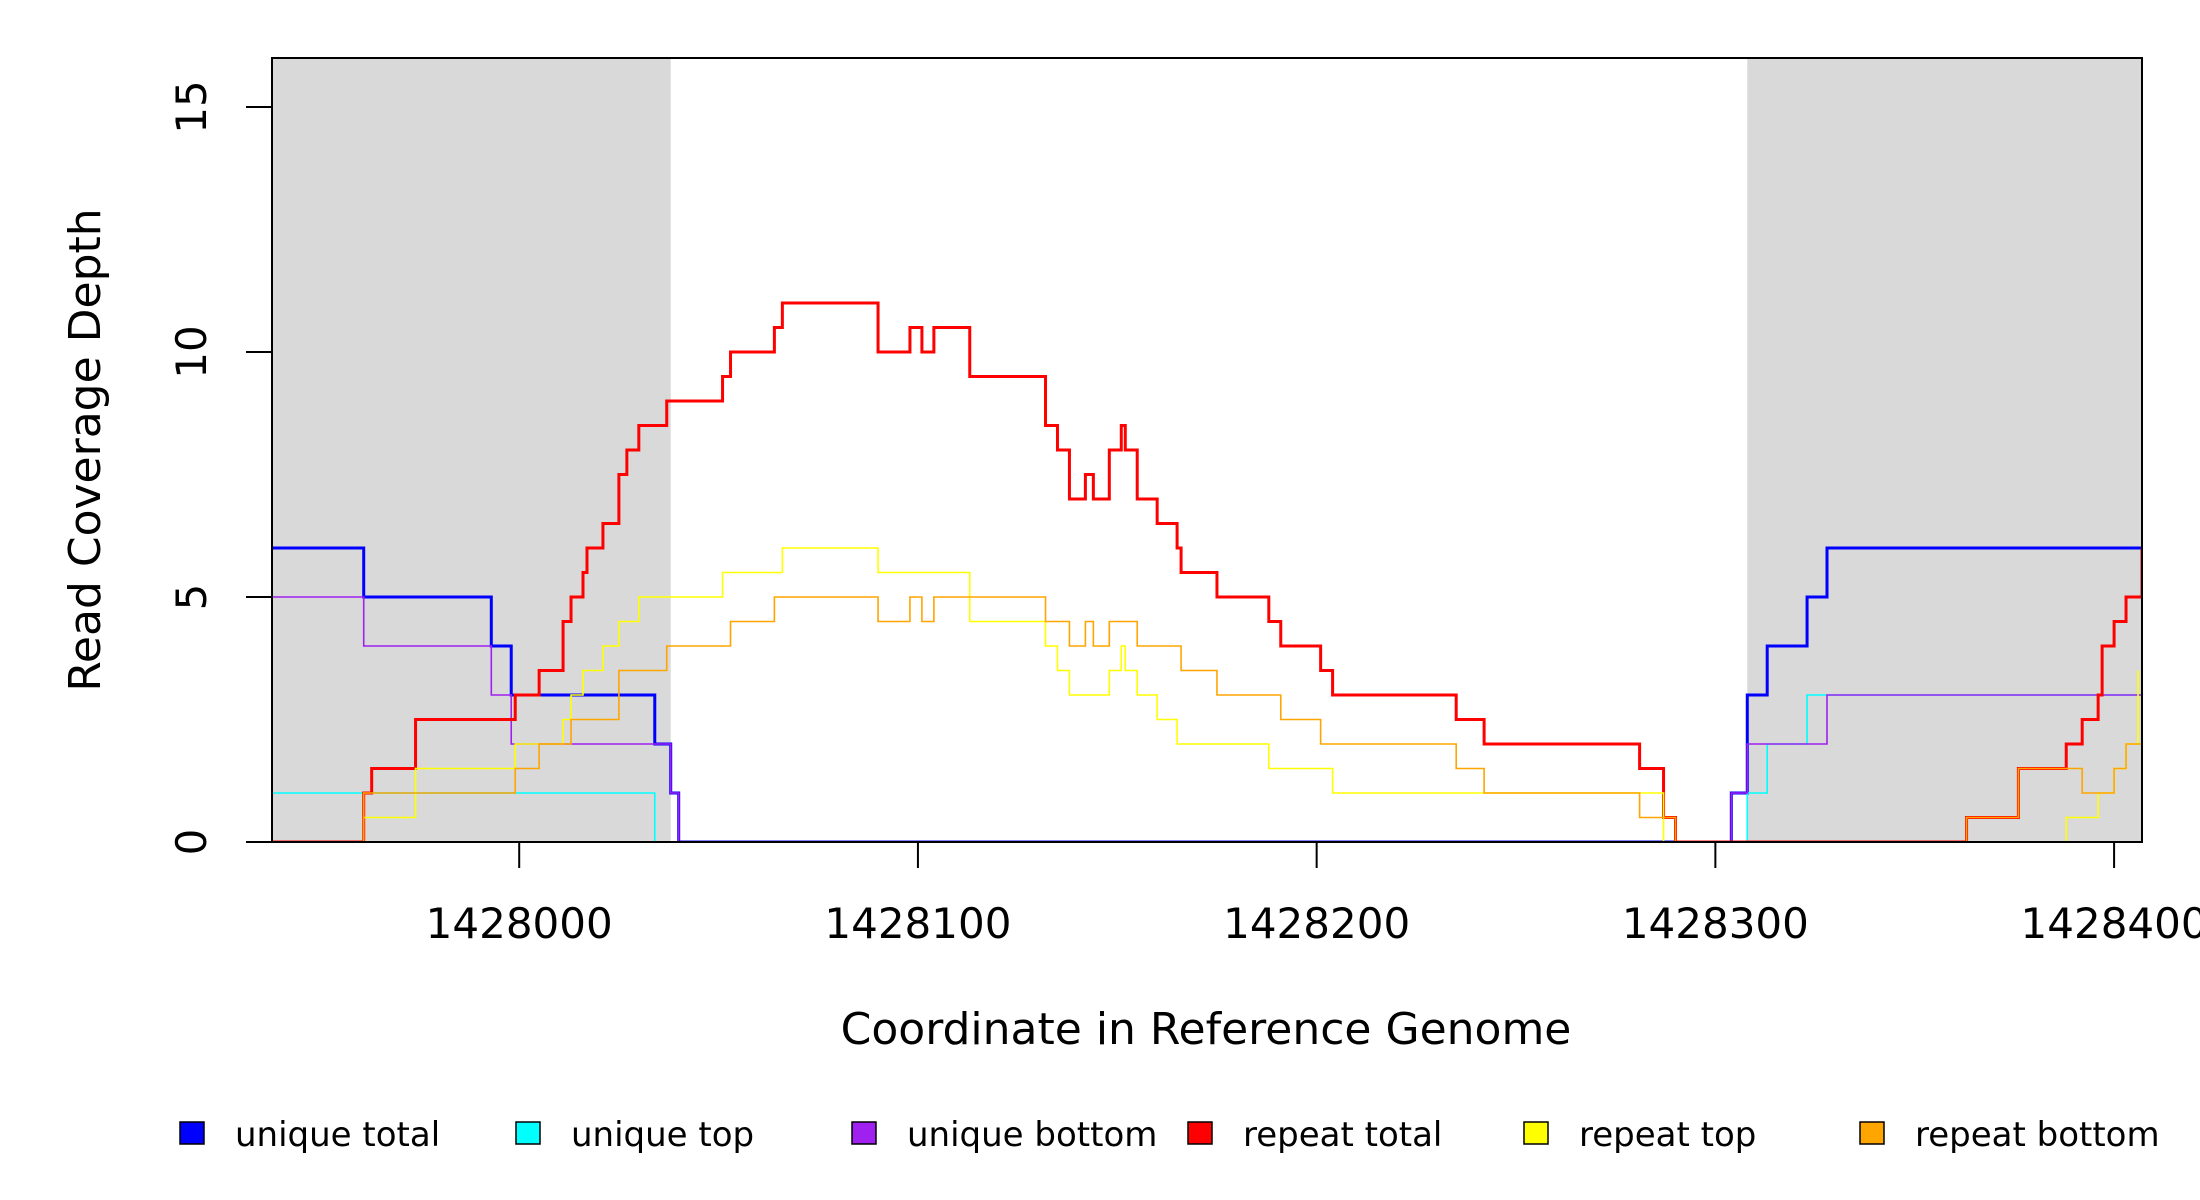 The height and width of the screenshot is (1200, 2200). Describe the element at coordinates (528, 1133) in the screenshot. I see `legend-swatch-unique-top` at that location.